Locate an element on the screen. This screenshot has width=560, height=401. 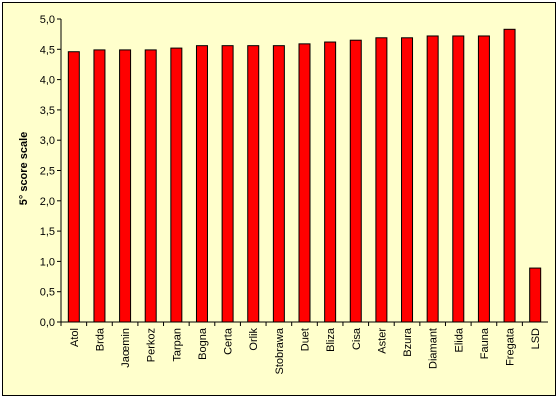
x-tick-label: Duet is located at coordinates (306, 339).